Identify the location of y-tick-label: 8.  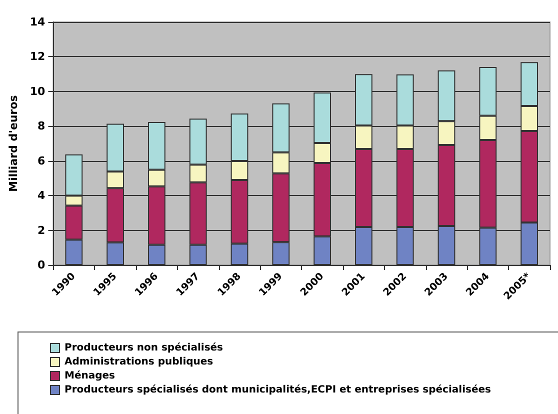
(42, 126).